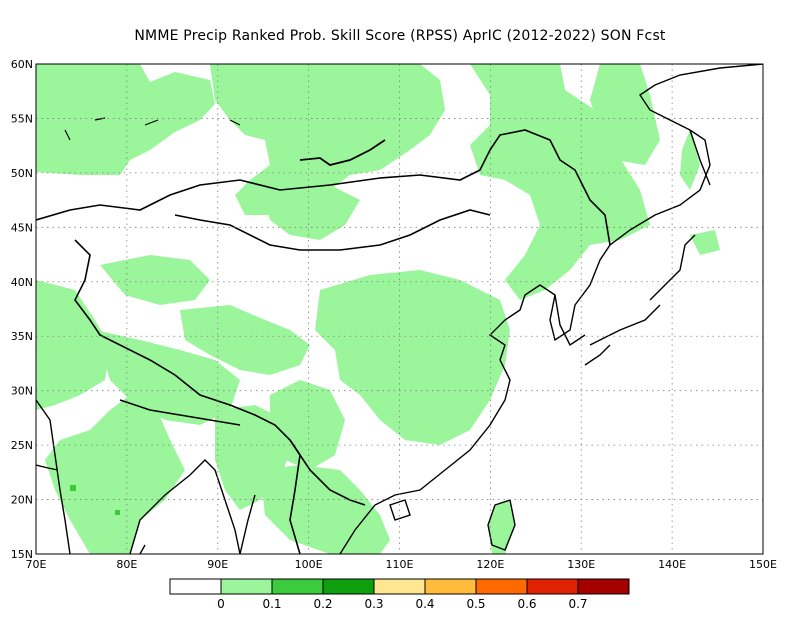 Image resolution: width=800 pixels, height=618 pixels. I want to click on lon-tick-label: 120E, so click(490, 564).